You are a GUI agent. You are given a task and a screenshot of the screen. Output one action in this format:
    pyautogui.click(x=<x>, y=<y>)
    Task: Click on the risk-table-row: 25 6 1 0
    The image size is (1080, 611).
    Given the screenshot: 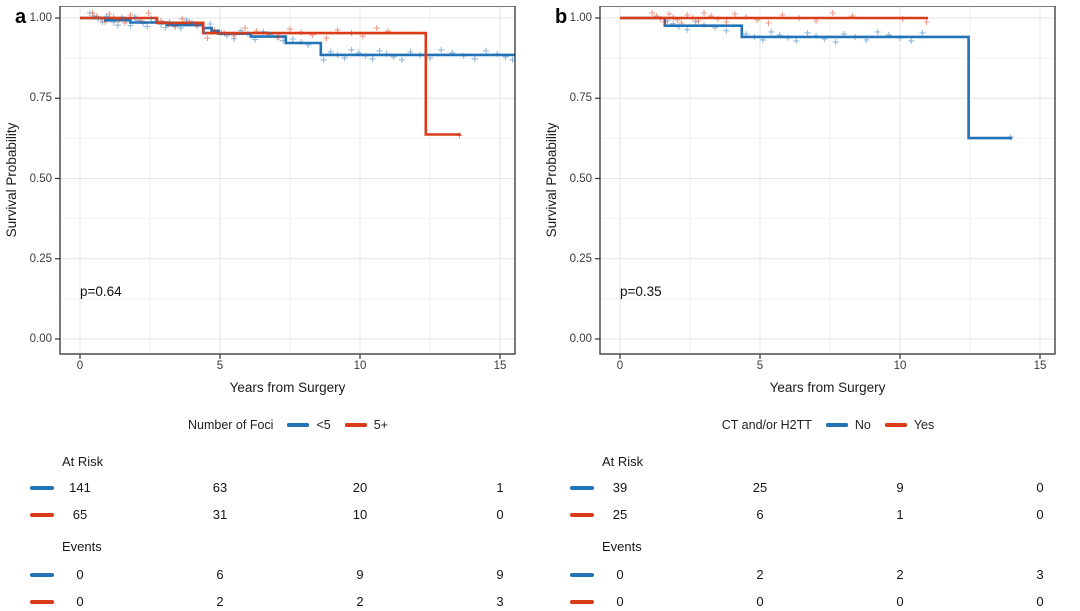 What is the action you would take?
    pyautogui.click(x=810, y=515)
    